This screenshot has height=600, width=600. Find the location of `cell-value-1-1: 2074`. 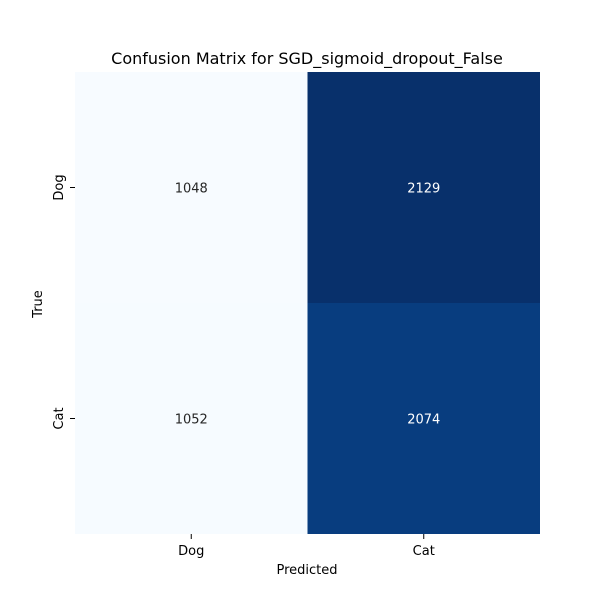

cell-value-1-1: 2074 is located at coordinates (423, 420).